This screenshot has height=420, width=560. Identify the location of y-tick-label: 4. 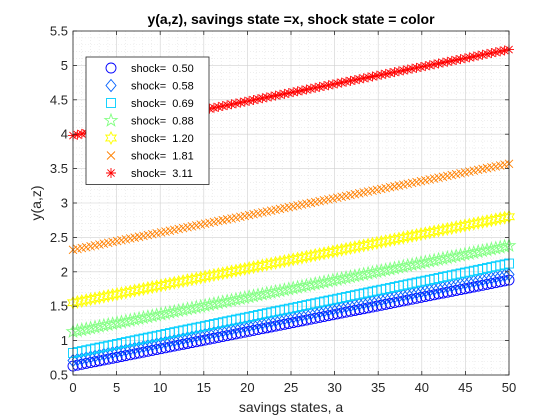
(64, 134).